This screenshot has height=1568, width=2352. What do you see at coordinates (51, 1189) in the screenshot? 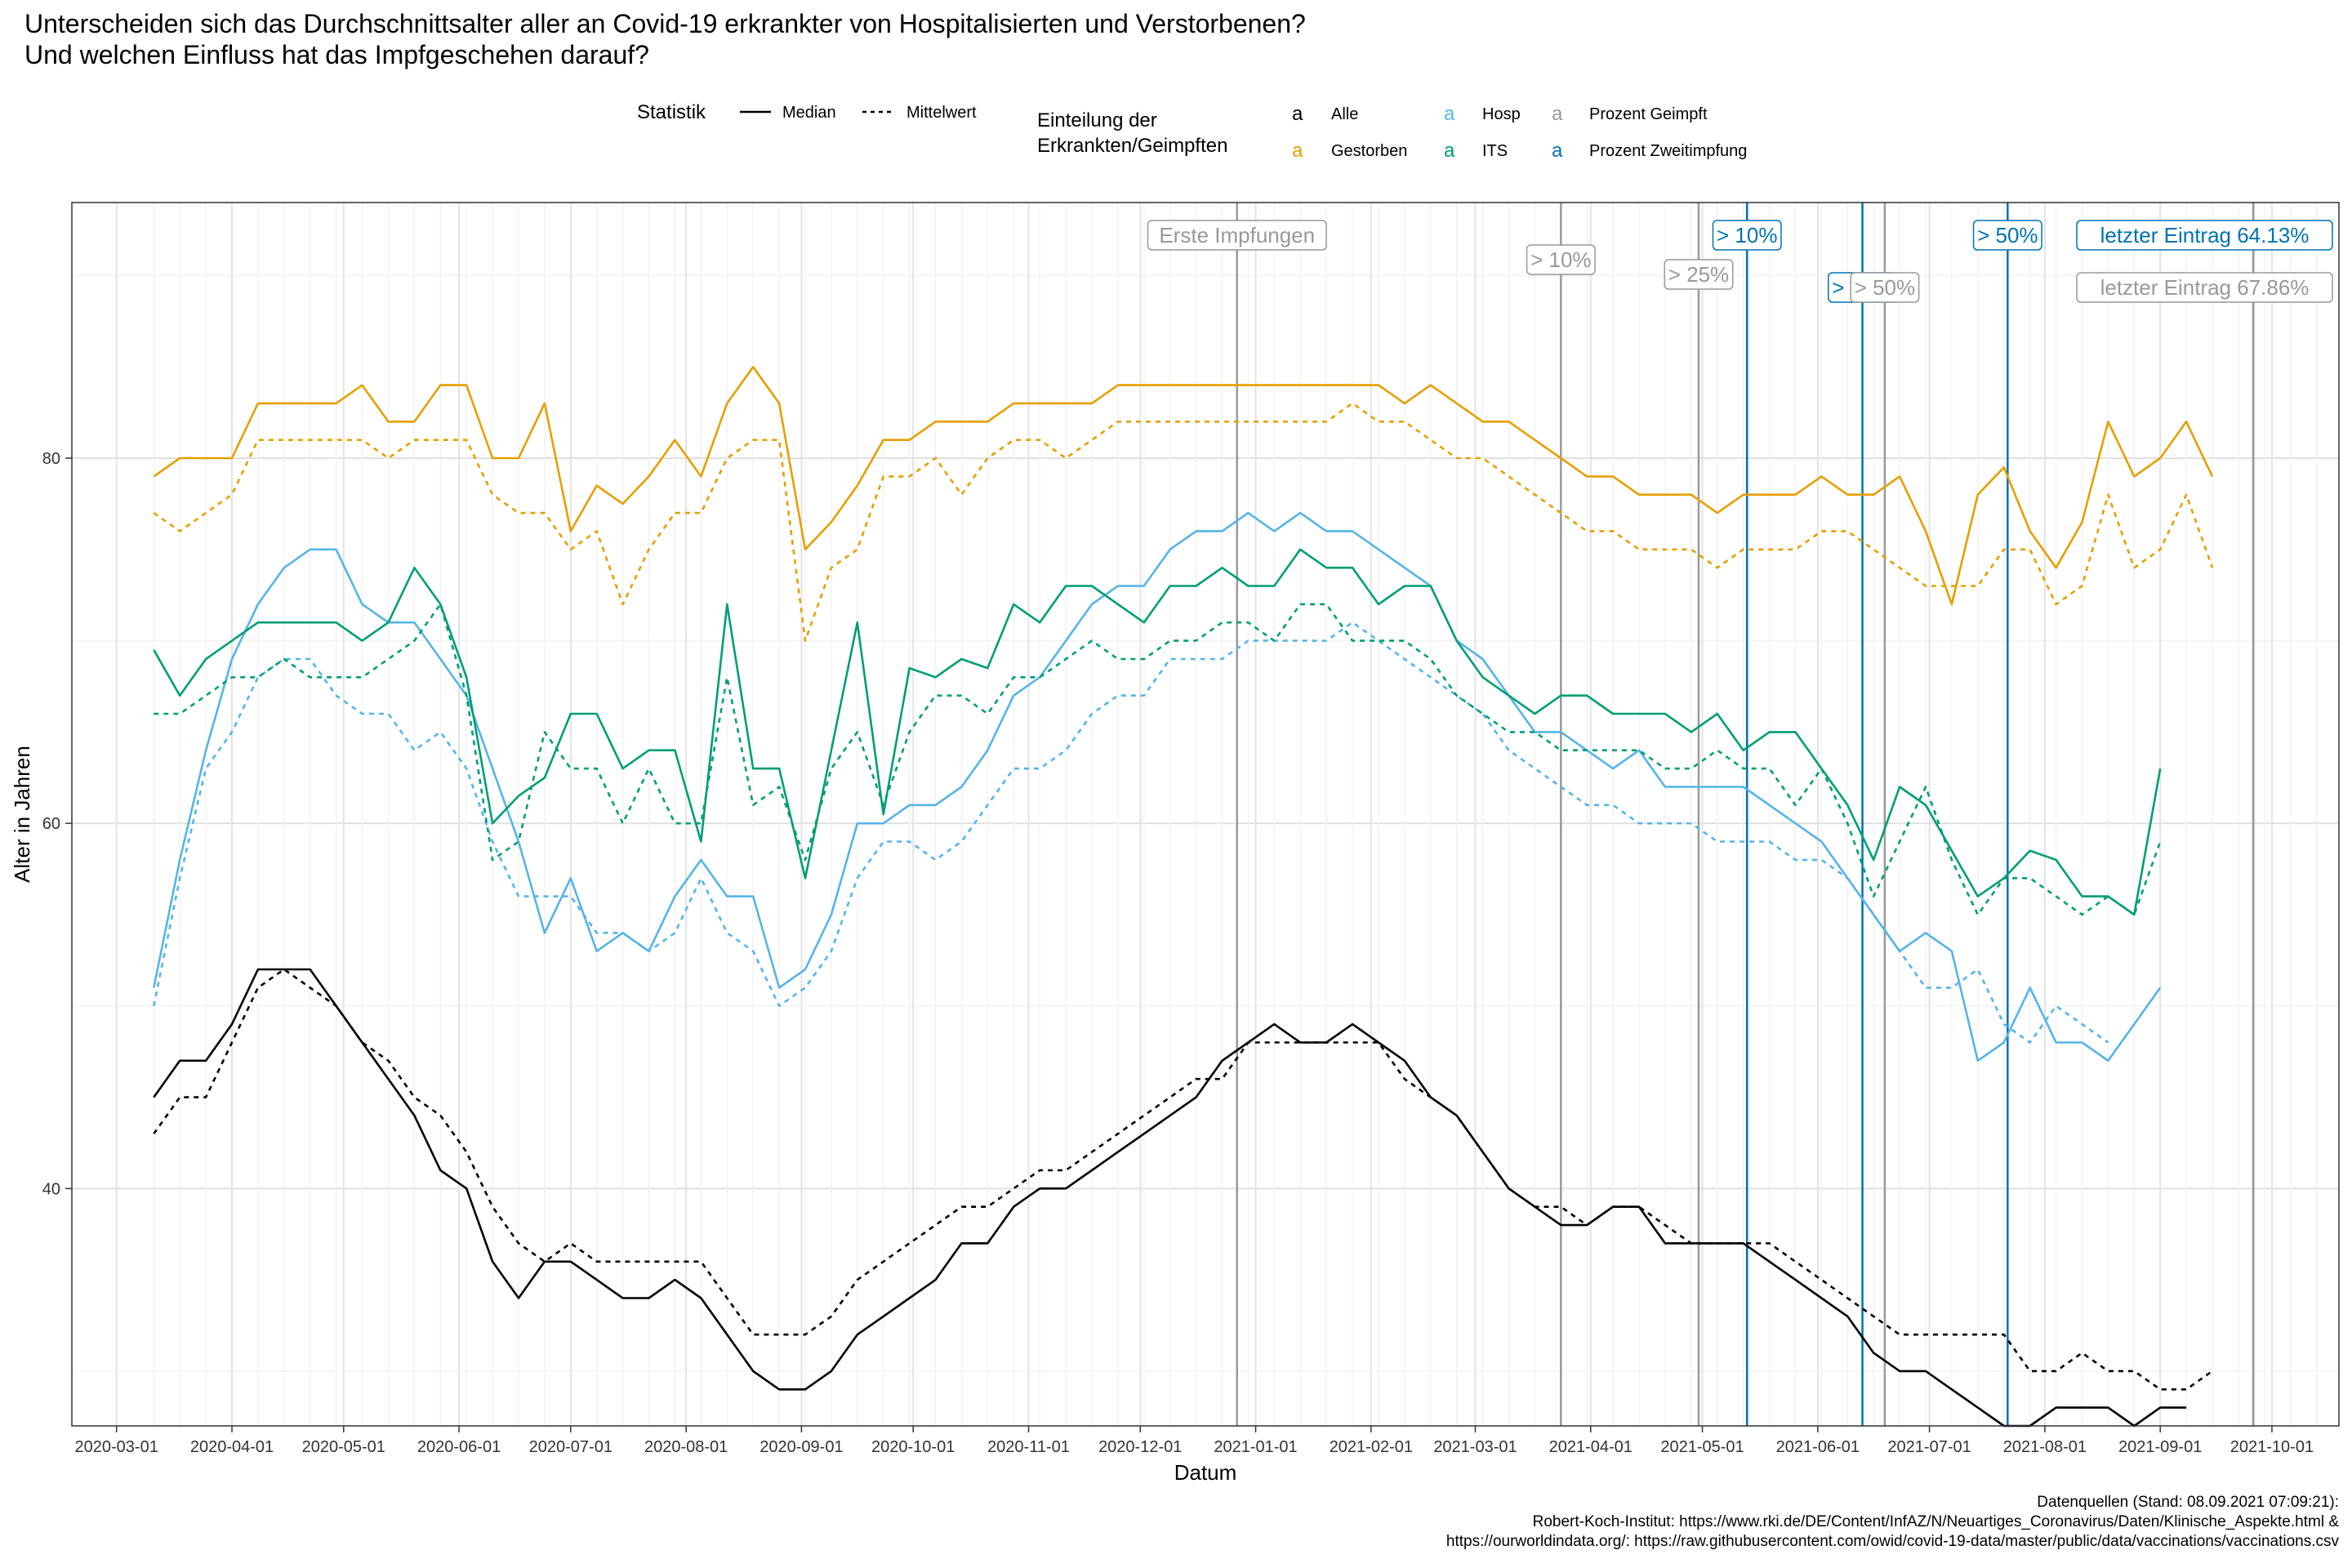
I see `y-tick-label: 40` at bounding box center [51, 1189].